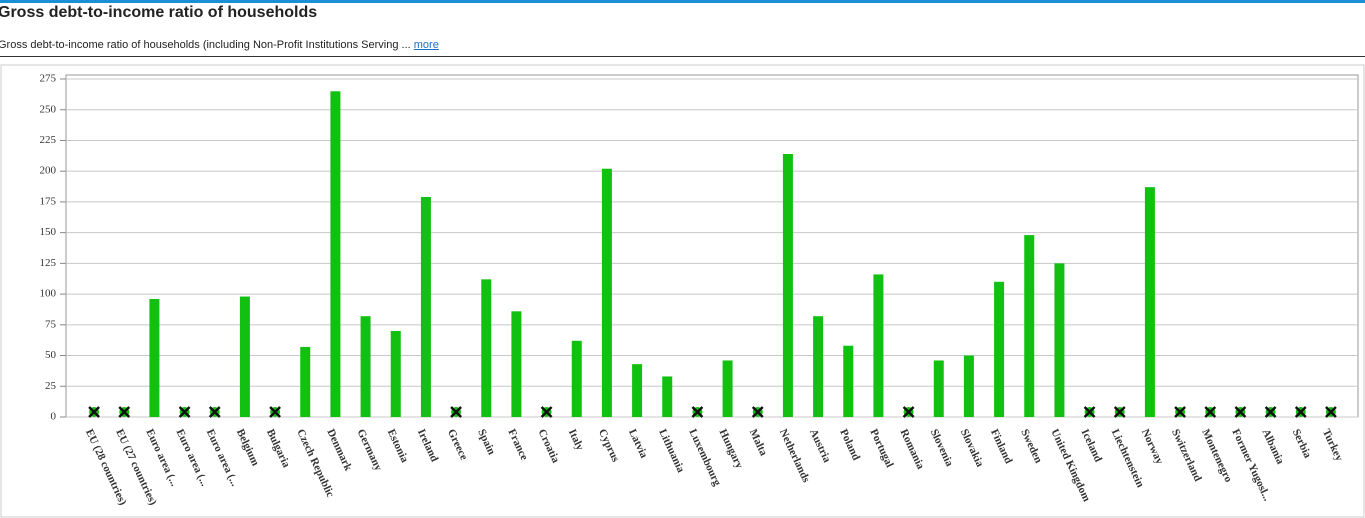  I want to click on x-tick-label: Croatia, so click(549, 446).